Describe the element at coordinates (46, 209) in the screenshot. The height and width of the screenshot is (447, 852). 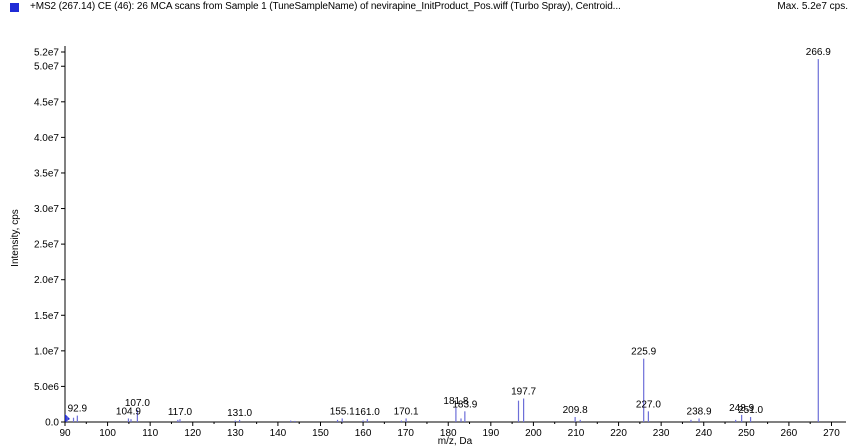
I see `y-tick-label: 3.0e7` at that location.